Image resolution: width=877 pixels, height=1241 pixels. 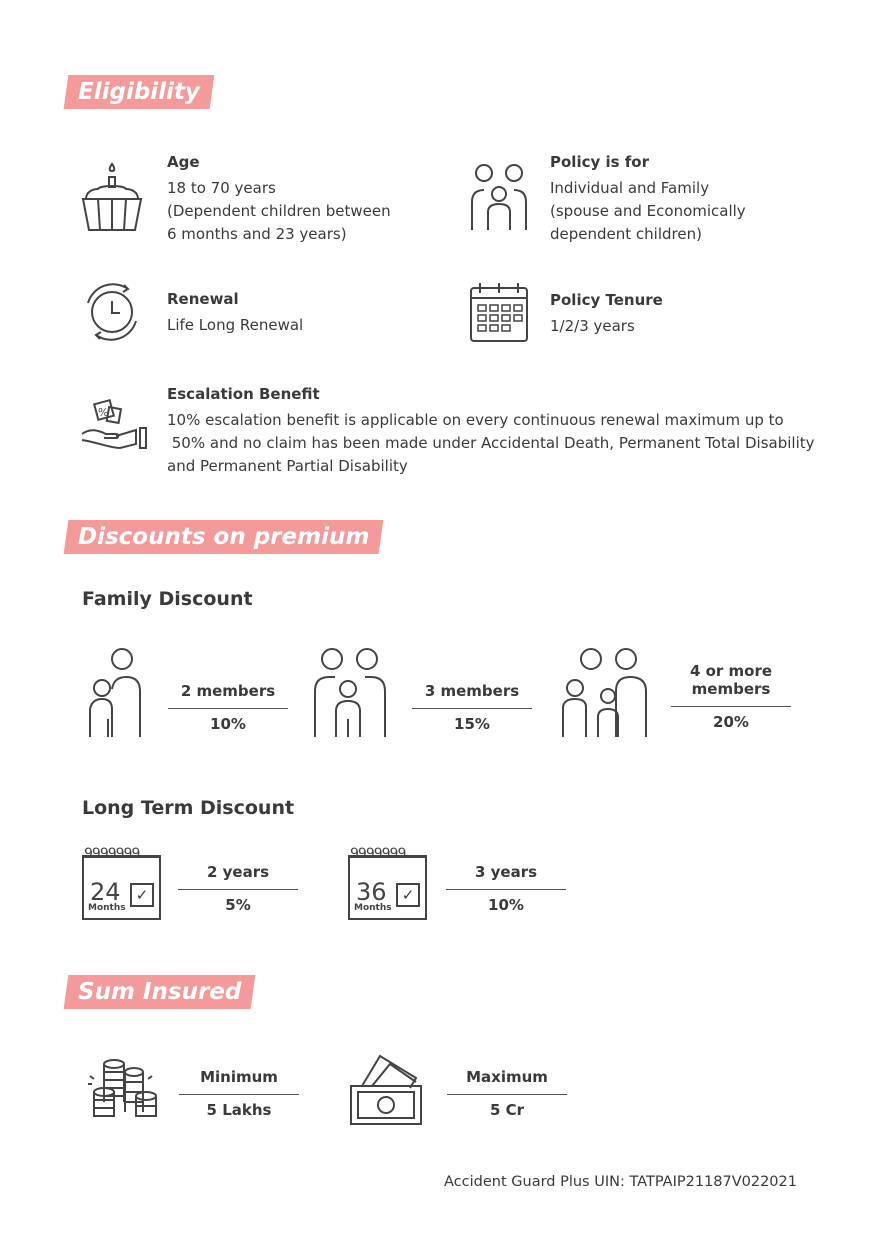 What do you see at coordinates (112, 312) in the screenshot?
I see `renewal-clock-icon` at bounding box center [112, 312].